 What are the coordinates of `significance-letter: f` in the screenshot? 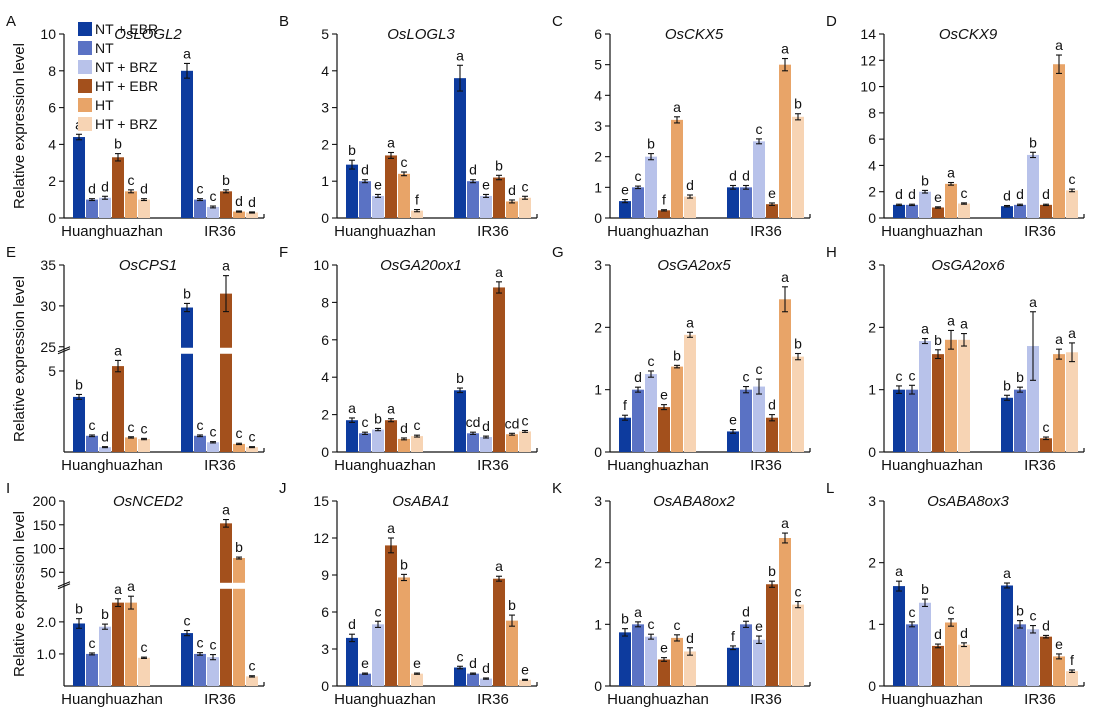 It's located at (625, 405).